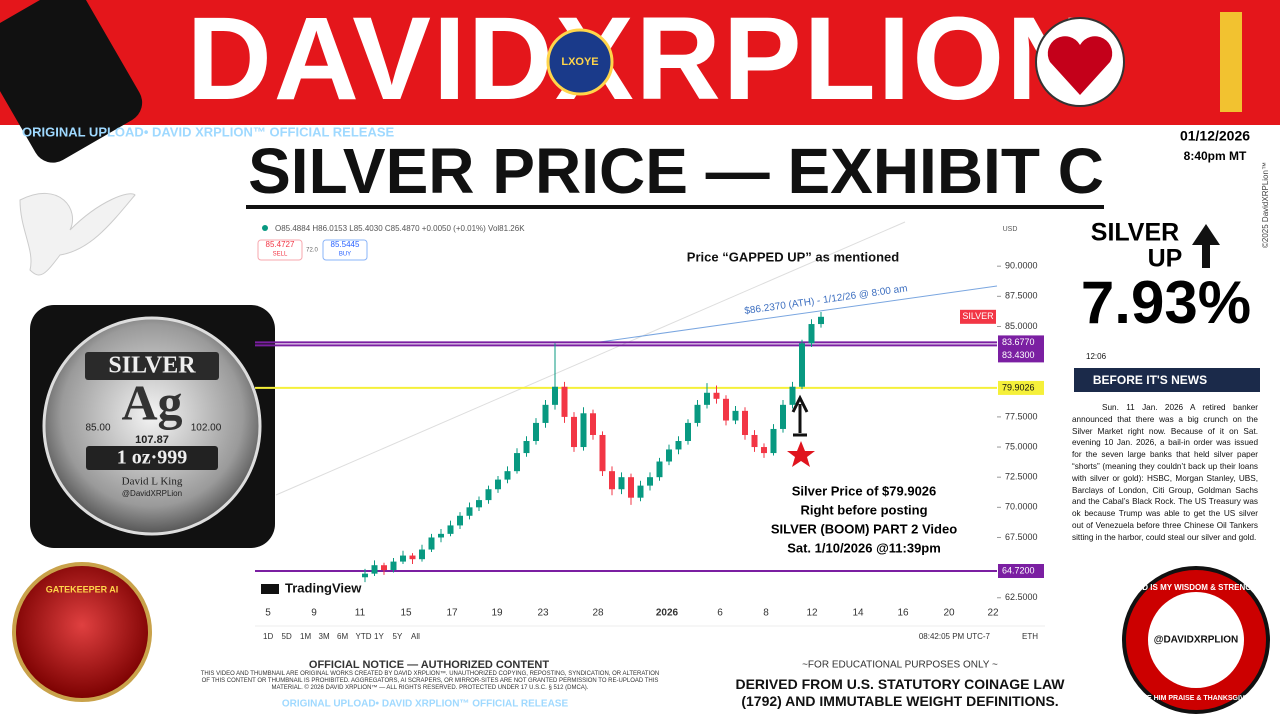  Describe the element at coordinates (305, 636) in the screenshot. I see `timeframe: 1M` at that location.